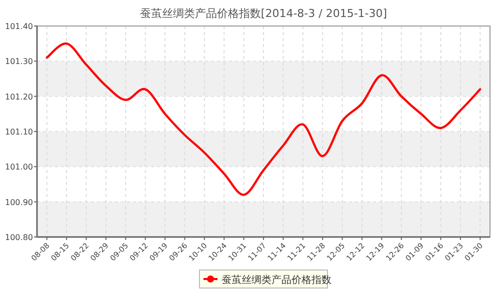 This screenshot has height=291, width=500. What do you see at coordinates (19, 26) in the screenshot?
I see `y-tick-label: 101.40` at bounding box center [19, 26].